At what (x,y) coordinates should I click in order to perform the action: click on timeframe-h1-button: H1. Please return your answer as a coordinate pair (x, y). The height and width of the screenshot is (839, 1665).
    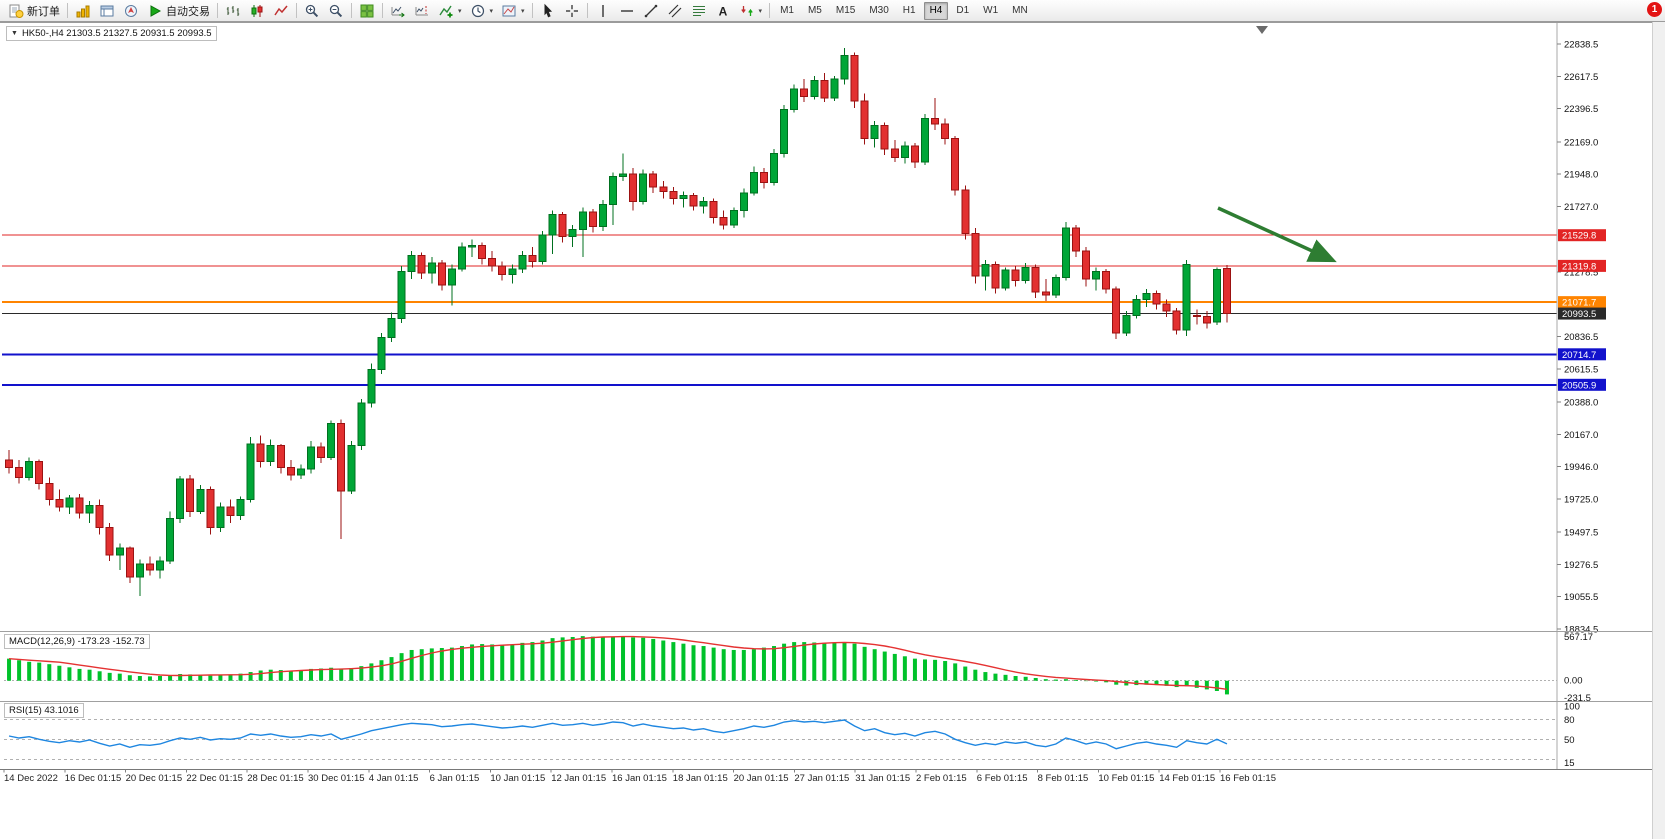
    Looking at the image, I should click on (909, 11).